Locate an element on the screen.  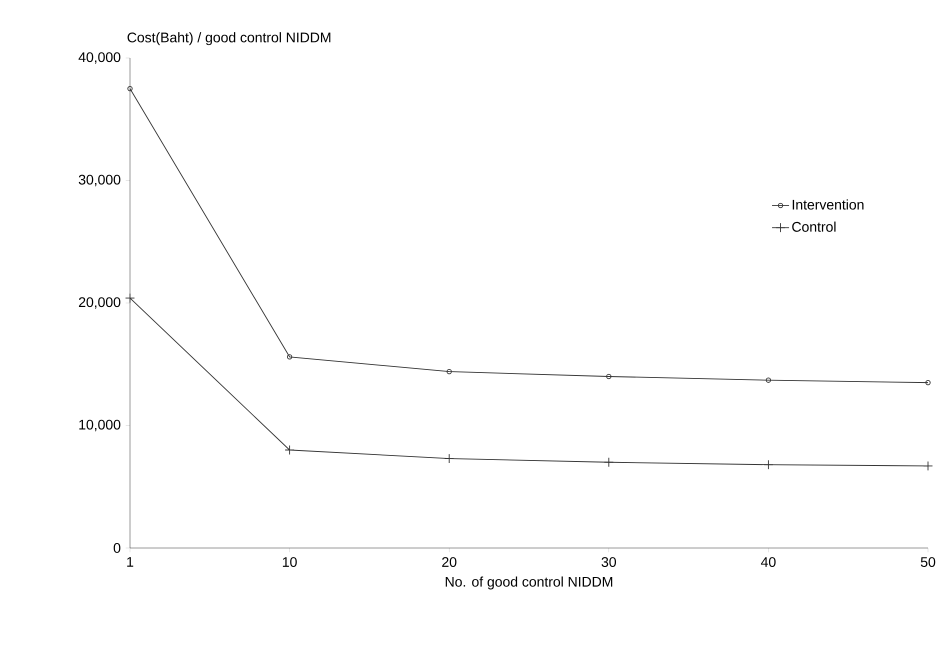
x-tick-label: 30 is located at coordinates (609, 562).